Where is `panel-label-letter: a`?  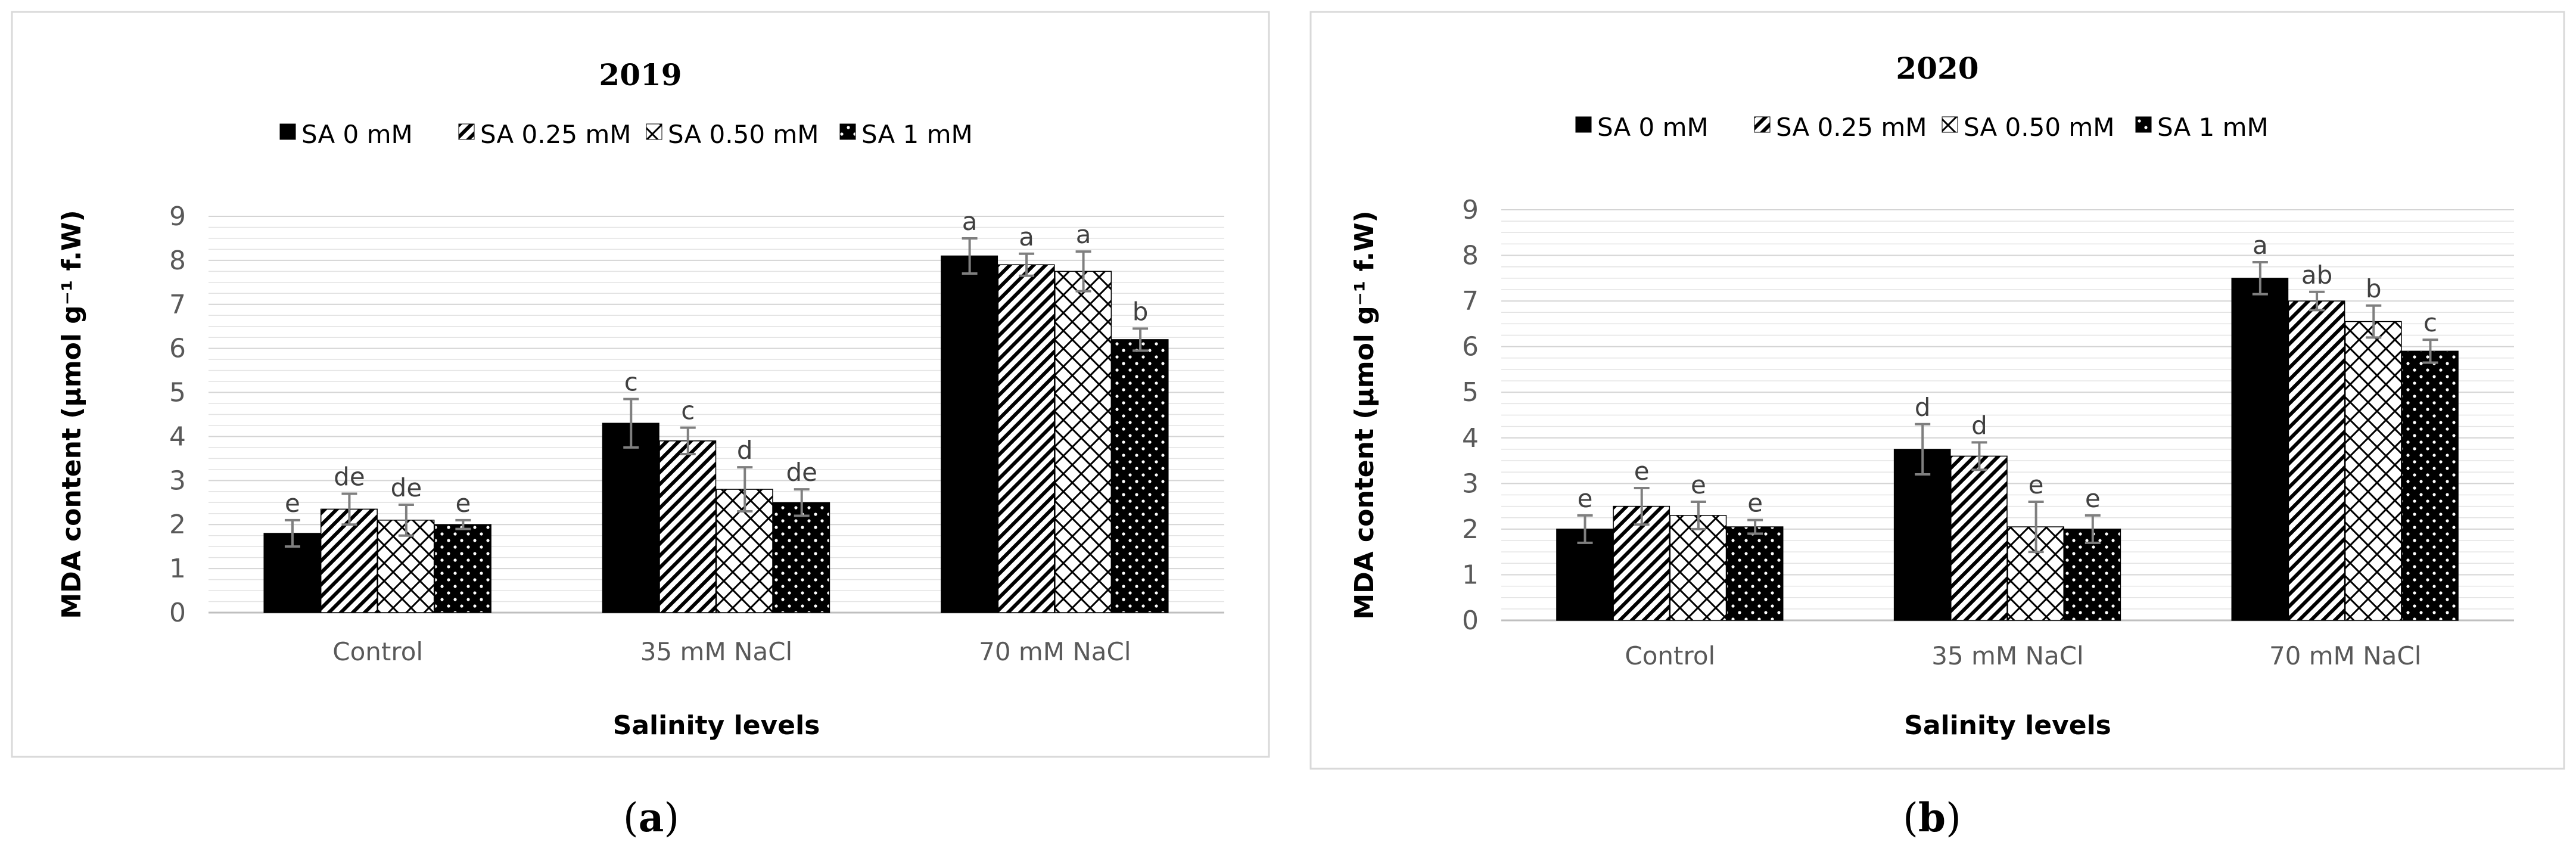
panel-label-letter: a is located at coordinates (651, 817).